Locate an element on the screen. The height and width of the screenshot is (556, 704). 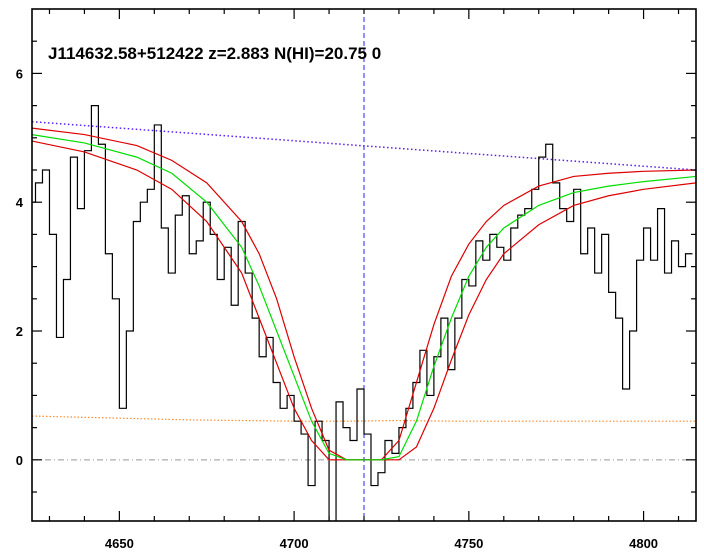
y-tick-label: 6 is located at coordinates (19, 73).